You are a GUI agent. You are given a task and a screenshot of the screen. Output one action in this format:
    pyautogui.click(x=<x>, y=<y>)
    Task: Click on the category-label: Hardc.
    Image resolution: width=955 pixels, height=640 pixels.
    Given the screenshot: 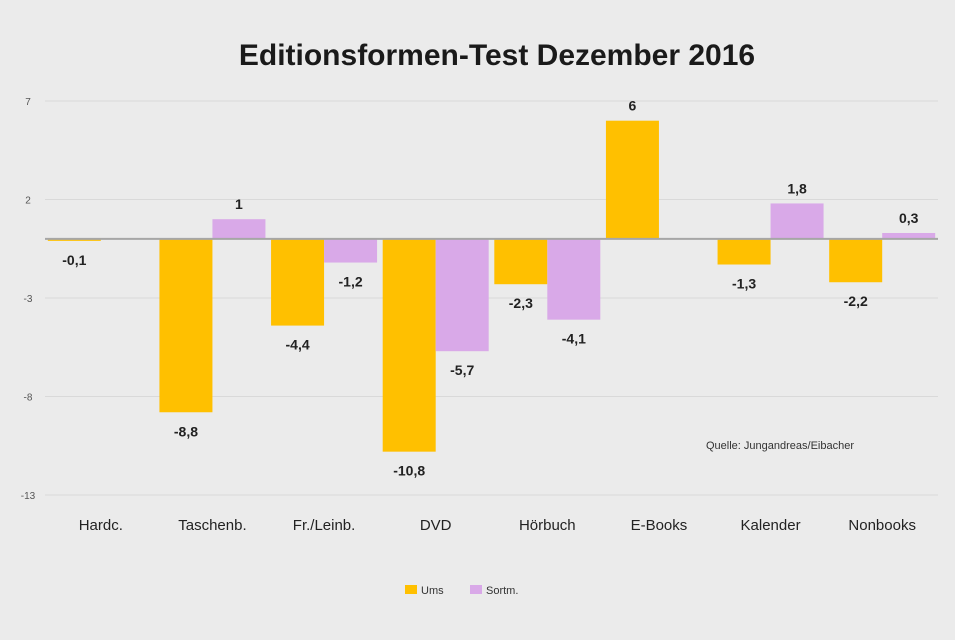 What is the action you would take?
    pyautogui.click(x=101, y=525)
    